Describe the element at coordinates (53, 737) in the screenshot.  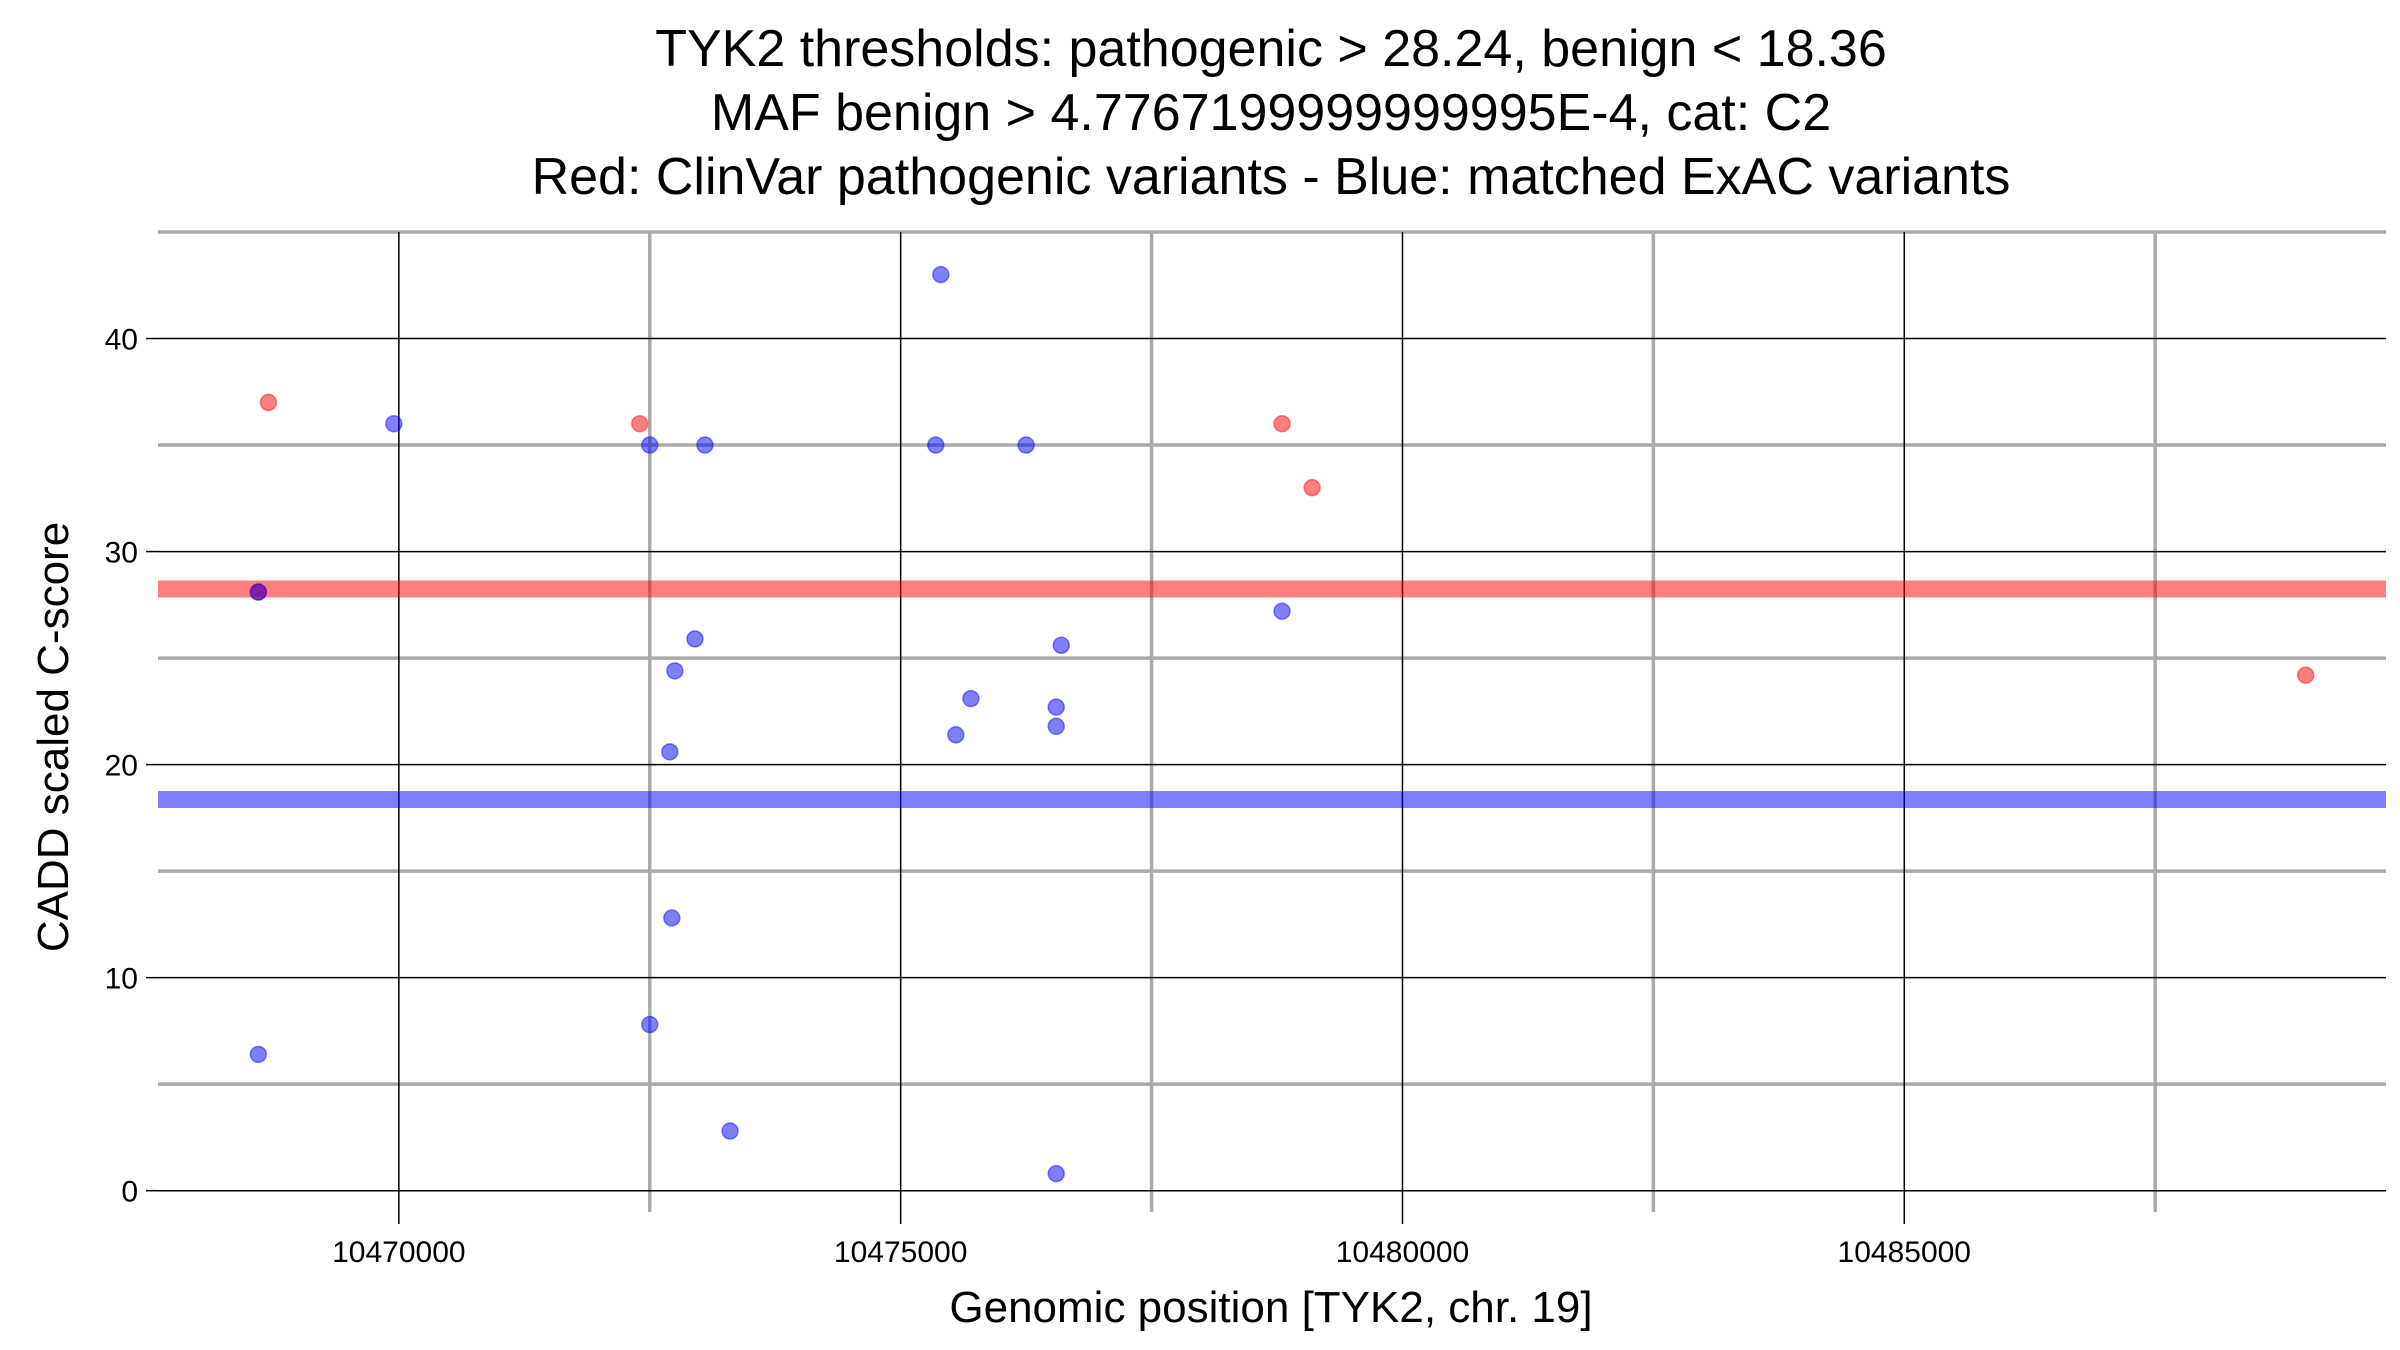
I see `y-axis-label: CADD scaled C-score` at that location.